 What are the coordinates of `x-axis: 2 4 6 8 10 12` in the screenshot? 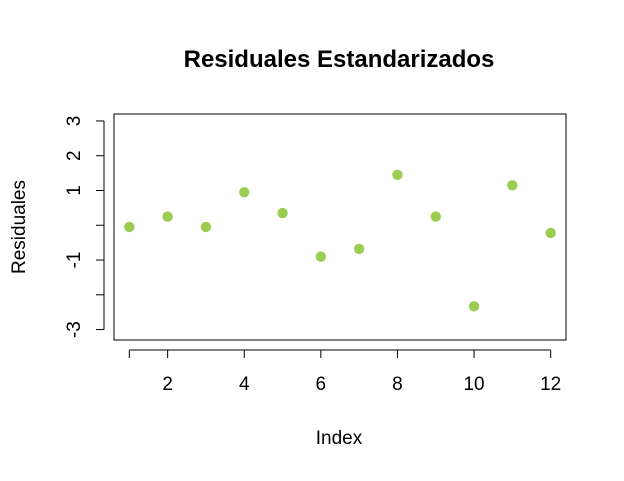 It's located at (344, 372).